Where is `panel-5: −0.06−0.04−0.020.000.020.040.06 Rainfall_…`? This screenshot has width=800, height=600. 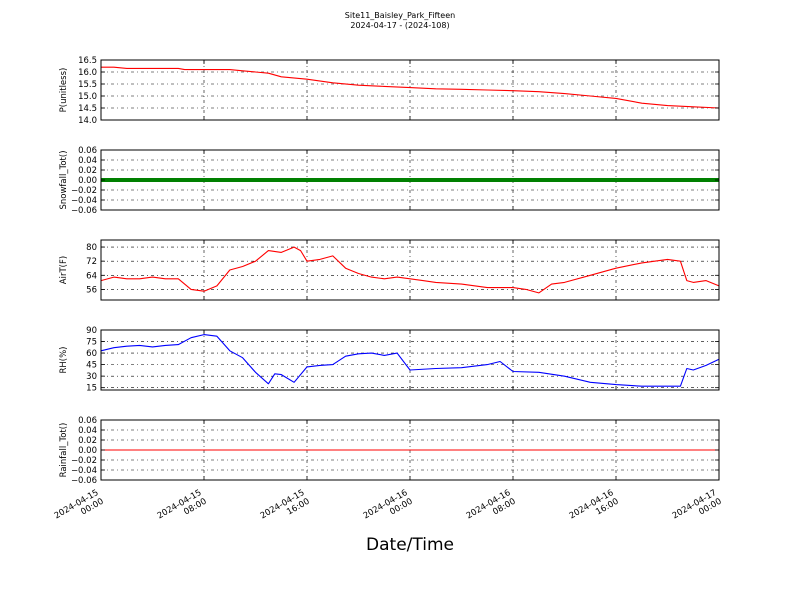 panel-5: −0.06−0.04−0.020.000.020.040.06 Rainfall_… is located at coordinates (389, 451).